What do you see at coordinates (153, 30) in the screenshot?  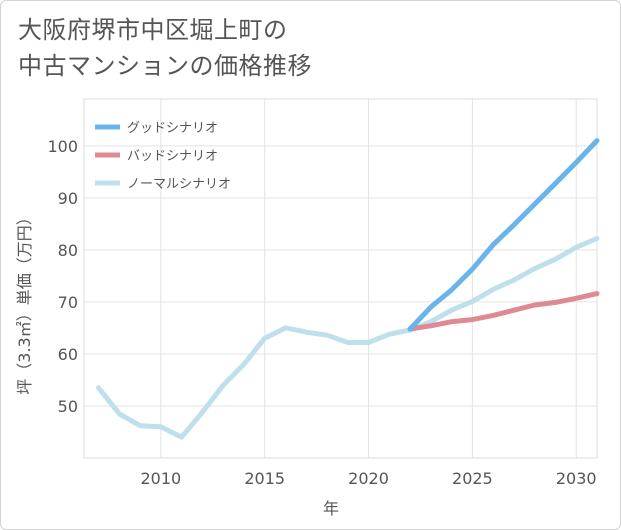 I see `chart-title-line-1: 大阪府堺市中区堀上町の` at bounding box center [153, 30].